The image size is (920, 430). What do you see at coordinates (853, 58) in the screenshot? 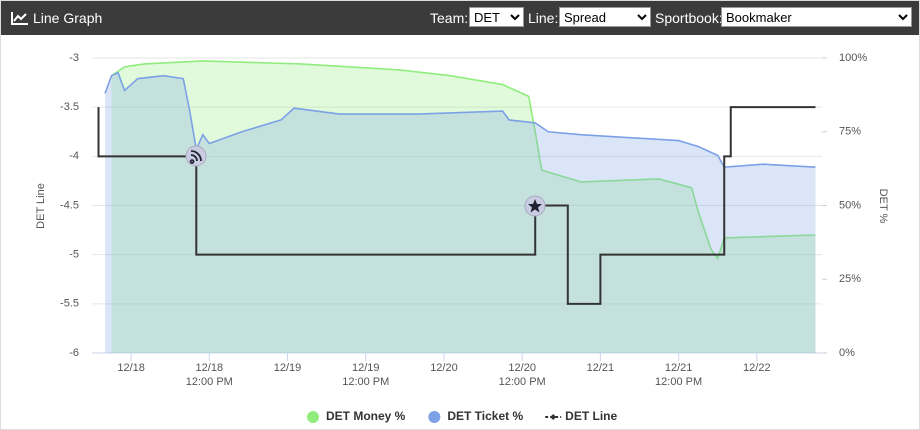
I see `y2-tick-label: 100%` at bounding box center [853, 58].